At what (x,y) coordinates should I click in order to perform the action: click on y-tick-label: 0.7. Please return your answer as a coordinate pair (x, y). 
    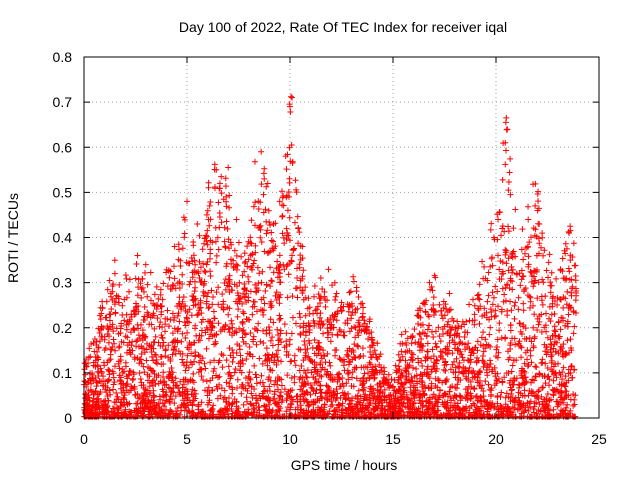
    Looking at the image, I should click on (63, 102).